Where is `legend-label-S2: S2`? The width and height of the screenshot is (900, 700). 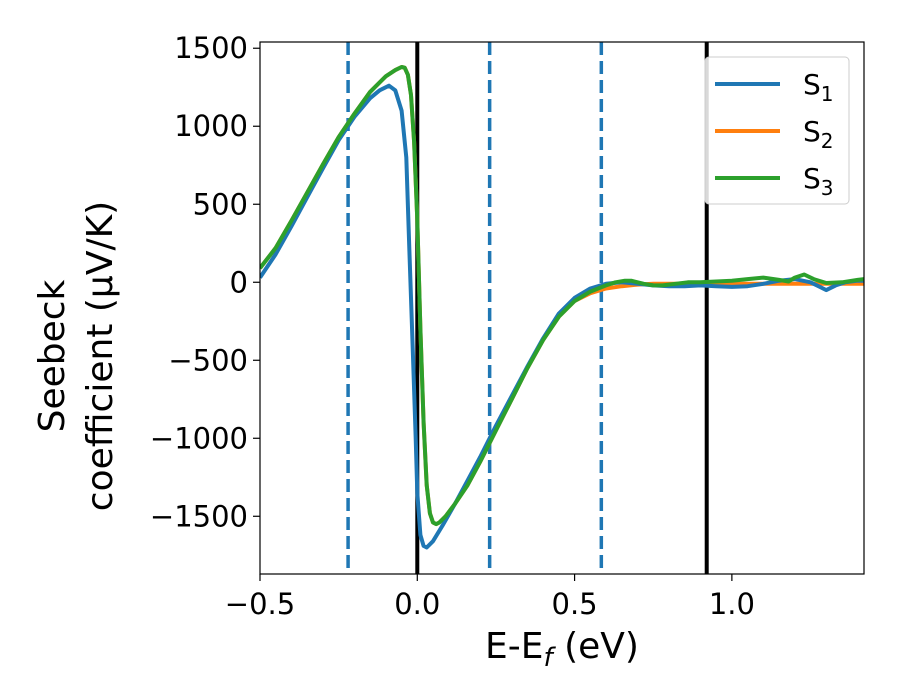 legend-label-S2: S2 is located at coordinates (818, 134).